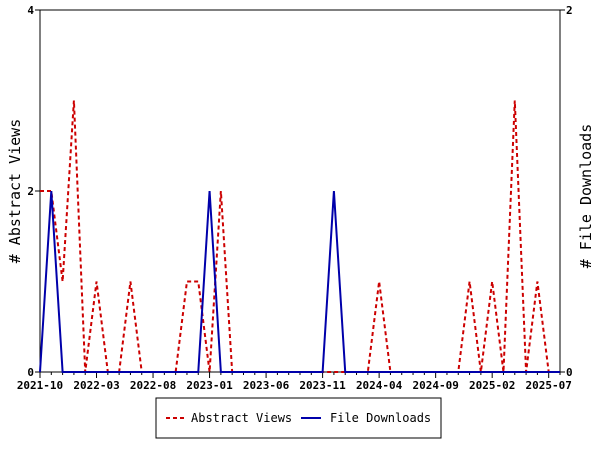 This screenshot has width=600, height=455. What do you see at coordinates (209, 385) in the screenshot?
I see `x-tick-label: 2023-01` at bounding box center [209, 385].